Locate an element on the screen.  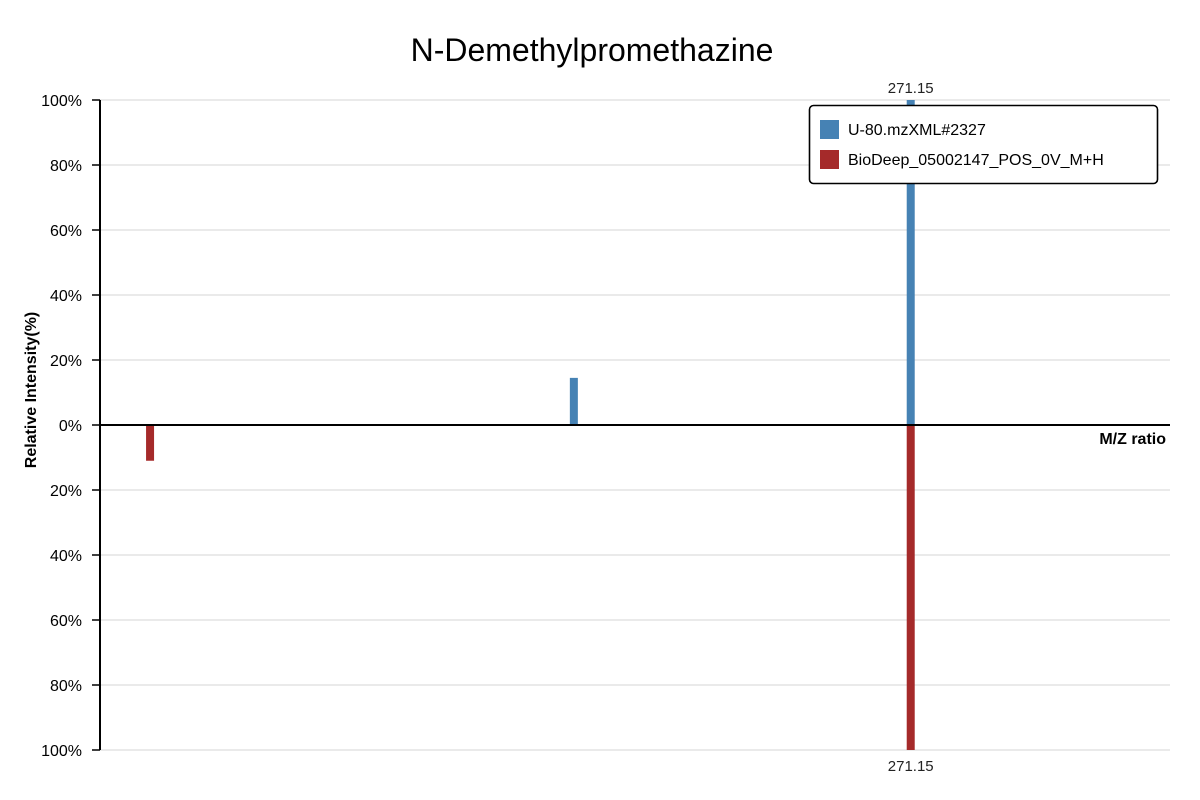
legend-label-reference: BioDeep_05002147_POS_0V_M+H is located at coordinates (976, 160).